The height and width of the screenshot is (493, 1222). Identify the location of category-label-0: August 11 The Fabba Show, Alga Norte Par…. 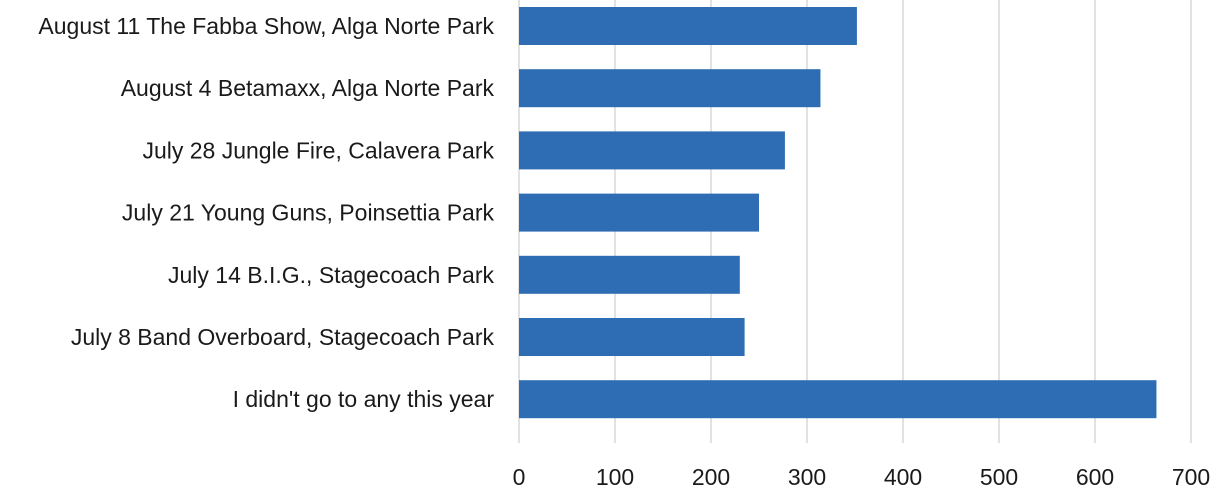
(266, 26).